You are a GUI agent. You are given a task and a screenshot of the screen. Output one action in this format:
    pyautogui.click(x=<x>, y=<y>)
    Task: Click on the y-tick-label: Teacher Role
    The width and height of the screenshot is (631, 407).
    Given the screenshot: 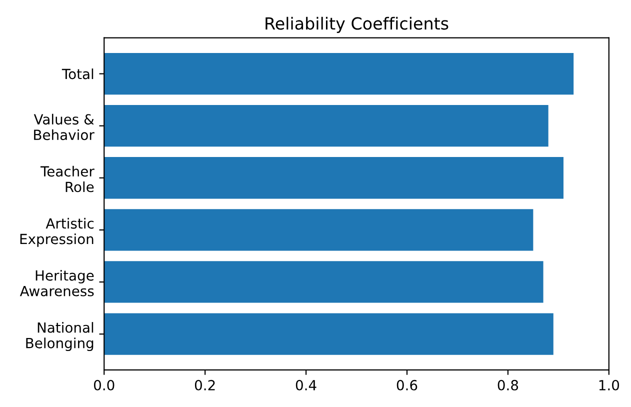 What is the action you would take?
    pyautogui.click(x=67, y=179)
    